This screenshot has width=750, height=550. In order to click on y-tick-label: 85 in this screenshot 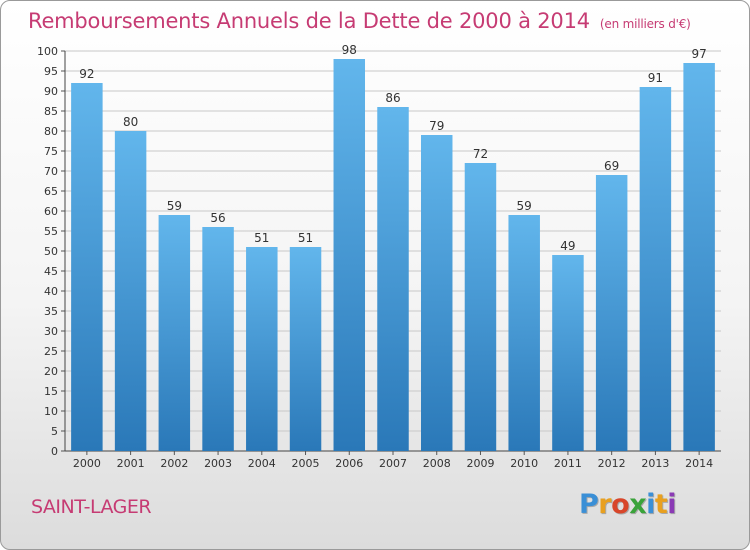, I will do `click(51, 111)`.